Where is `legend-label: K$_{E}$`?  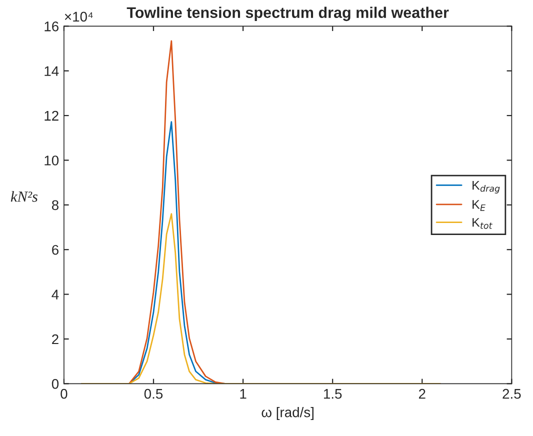
legend-label: K$_{E}$ is located at coordinates (479, 205).